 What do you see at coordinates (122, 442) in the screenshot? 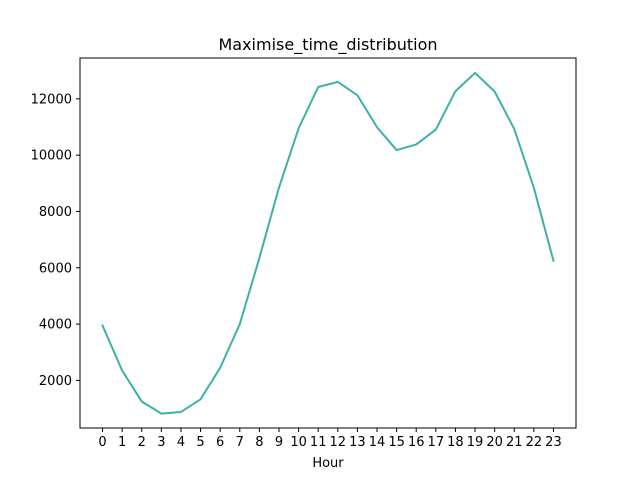
I see `x-tick-label: 1` at bounding box center [122, 442].